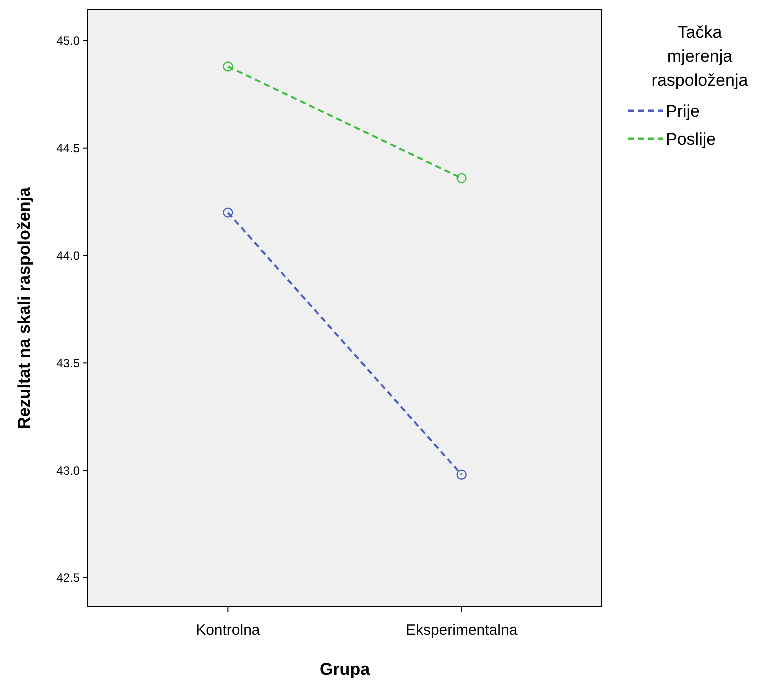  What do you see at coordinates (683, 111) in the screenshot?
I see `legend-label: Prije` at bounding box center [683, 111].